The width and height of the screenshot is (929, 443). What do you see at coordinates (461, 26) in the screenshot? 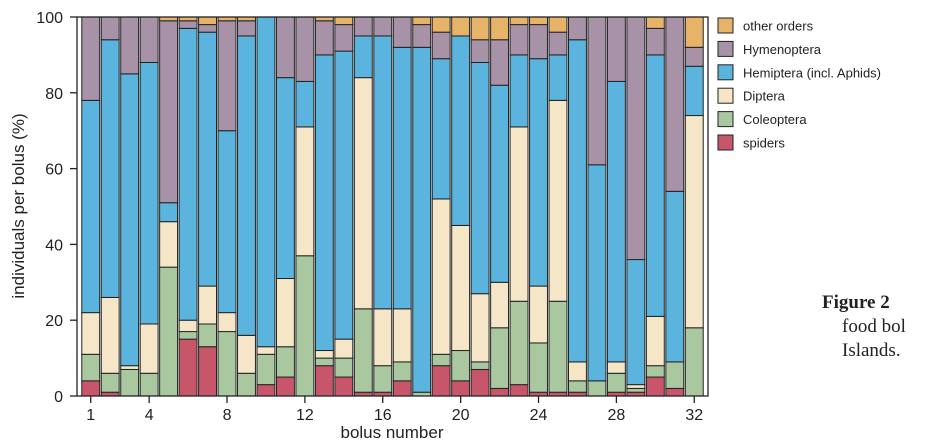
I see `bar-segment-20-s5` at bounding box center [461, 26].